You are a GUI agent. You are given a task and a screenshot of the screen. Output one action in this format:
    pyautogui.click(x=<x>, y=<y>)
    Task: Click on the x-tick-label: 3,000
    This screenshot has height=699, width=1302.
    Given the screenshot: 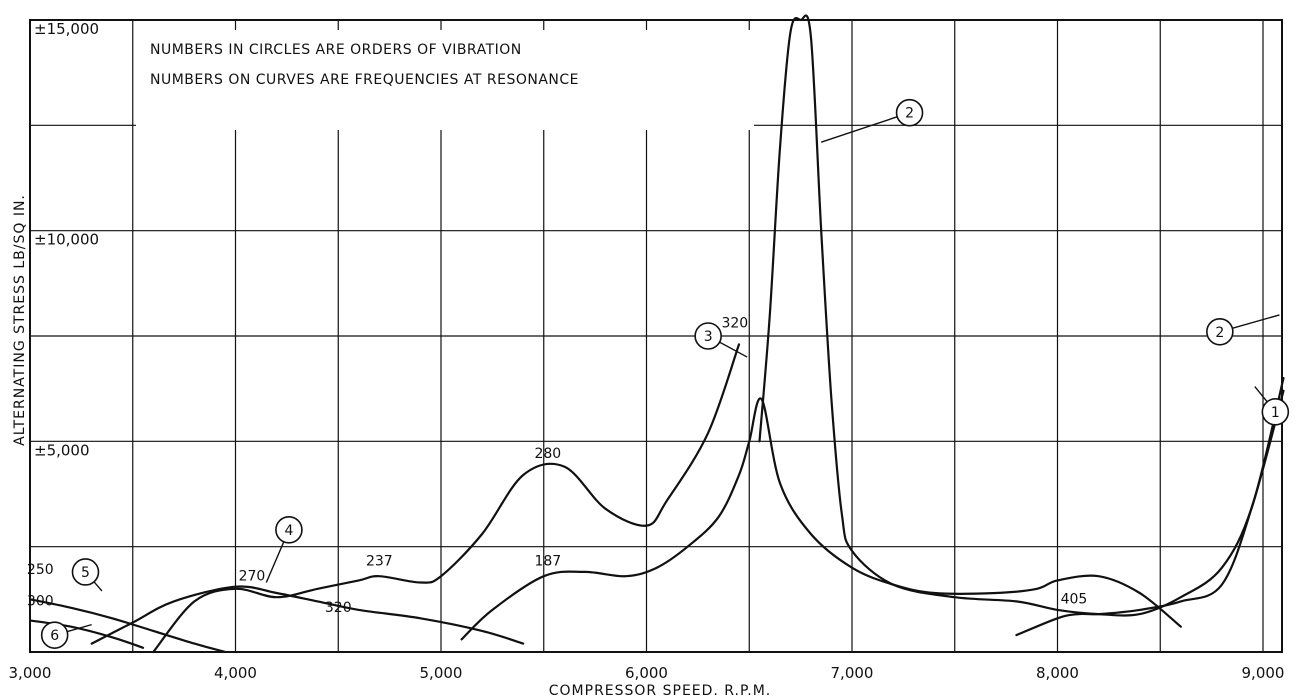 What is the action you would take?
    pyautogui.click(x=30, y=673)
    